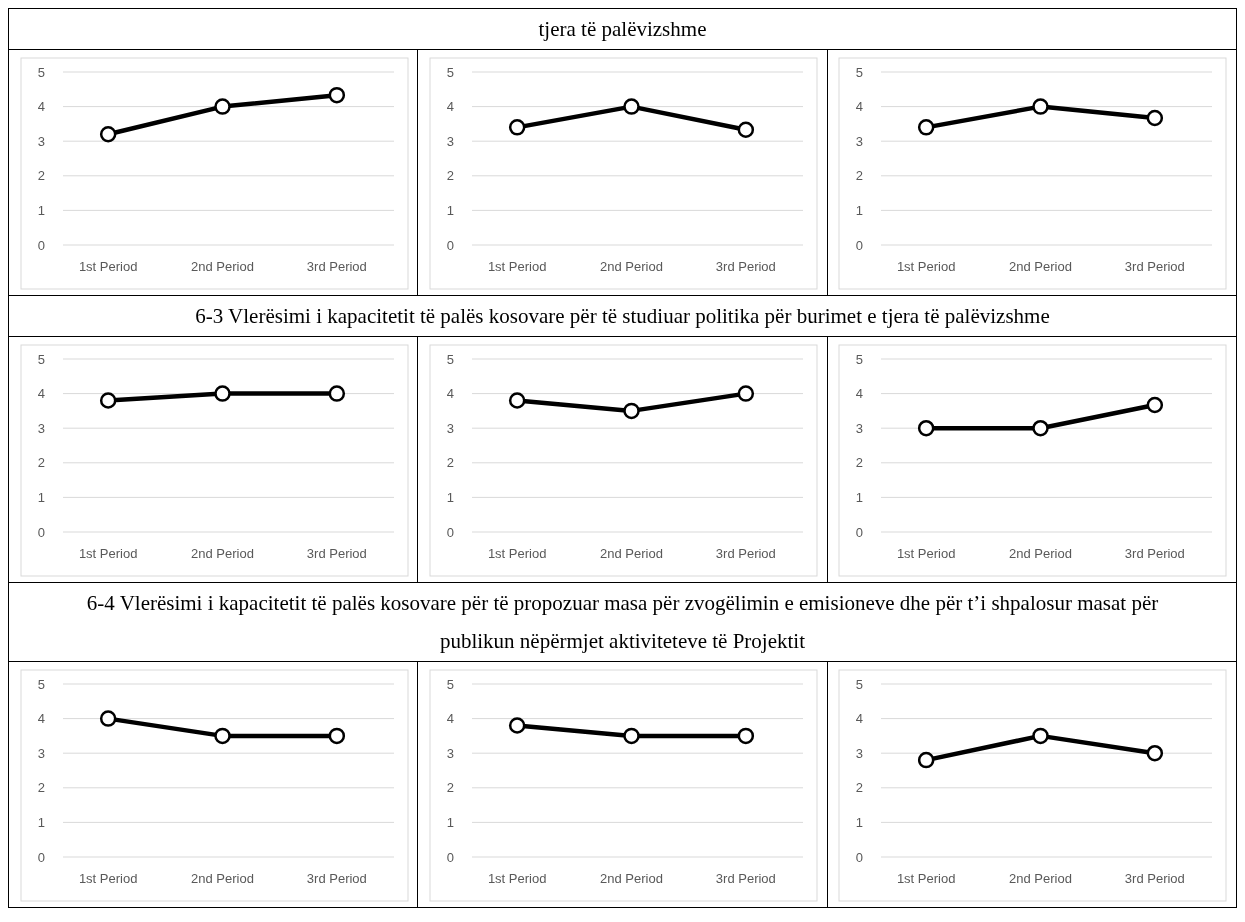 Image resolution: width=1245 pixels, height=922 pixels. Describe the element at coordinates (622, 316) in the screenshot. I see `text: 6-3 Vlerësimi i kapacitetit të palës kosovare për të studiuar politika për burimet e tjera të palëvizshme` at that location.